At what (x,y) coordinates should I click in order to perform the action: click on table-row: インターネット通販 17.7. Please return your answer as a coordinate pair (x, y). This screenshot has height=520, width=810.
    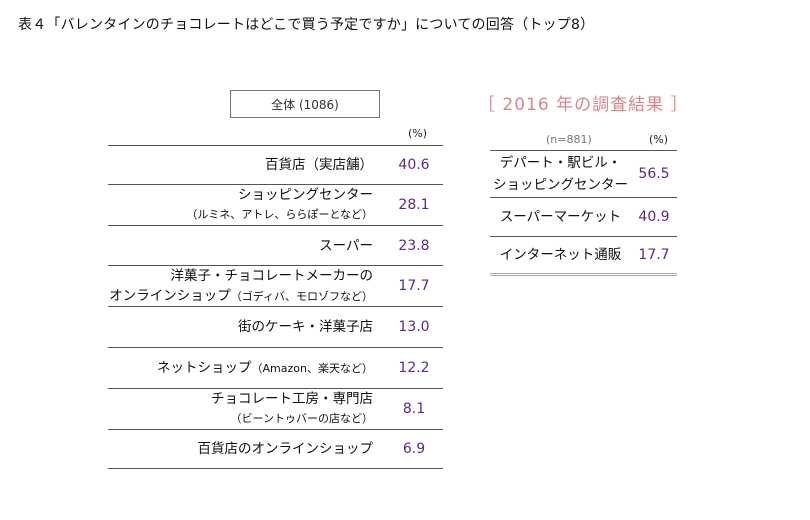
    Looking at the image, I should click on (583, 256).